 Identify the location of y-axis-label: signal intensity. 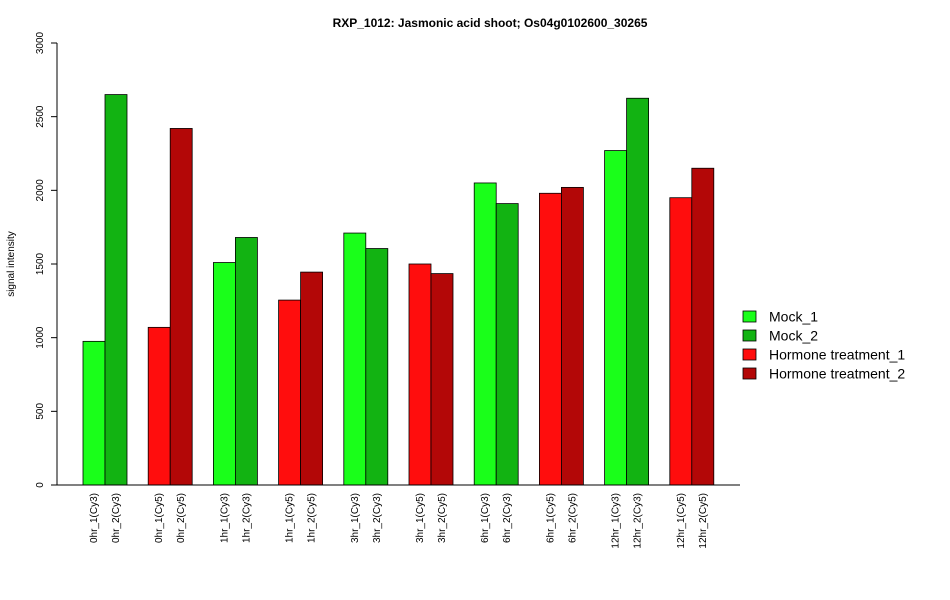
(11, 264).